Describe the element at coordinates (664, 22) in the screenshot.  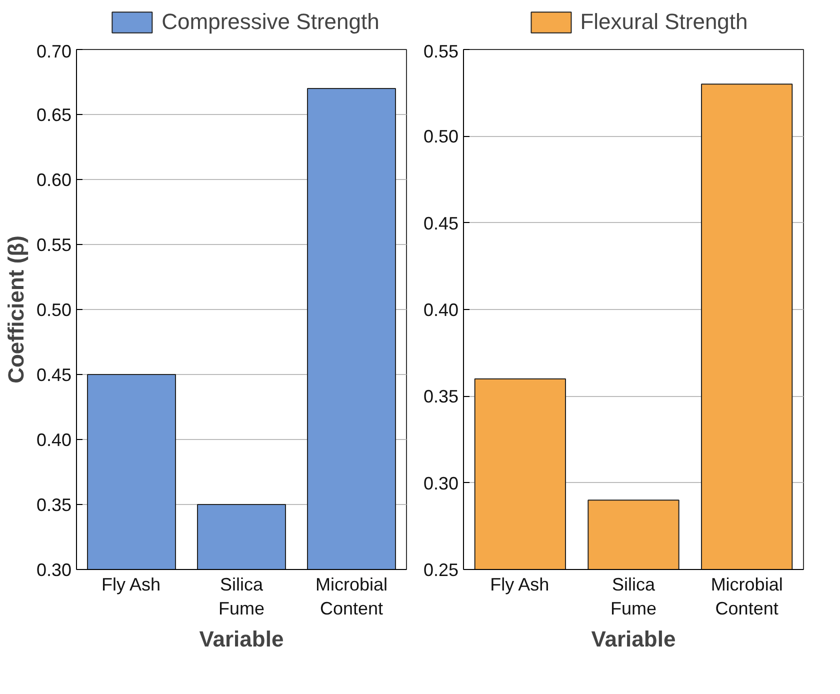
I see `legend-label: Flexural Strength` at that location.